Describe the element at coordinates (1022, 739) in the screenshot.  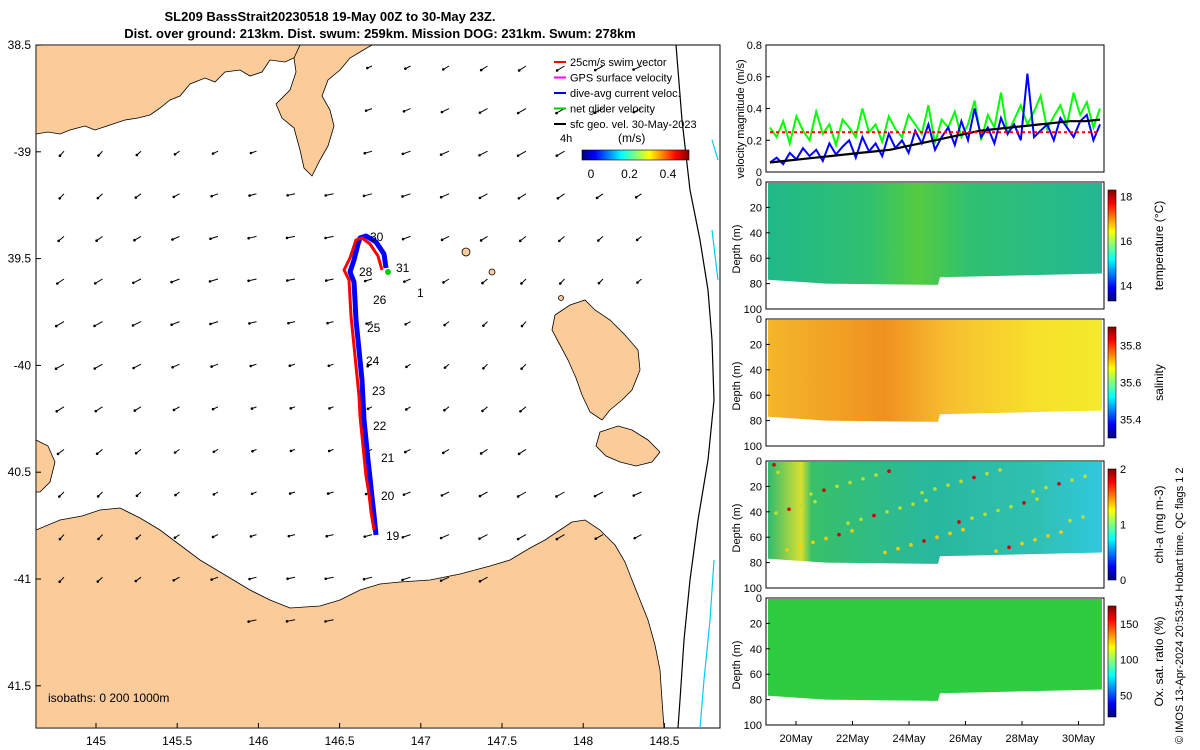
I see `date-tick: 28May` at that location.